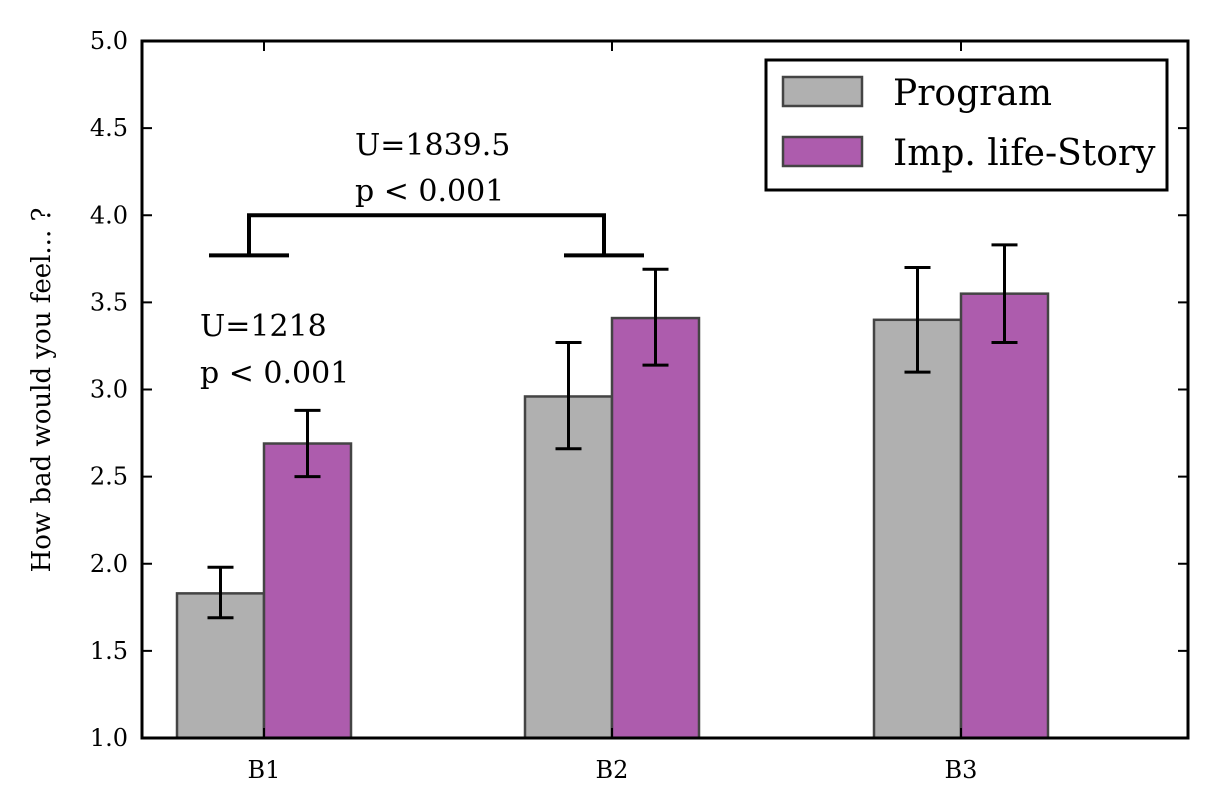  I want to click on x-tick-label-b2: B2, so click(612, 770).